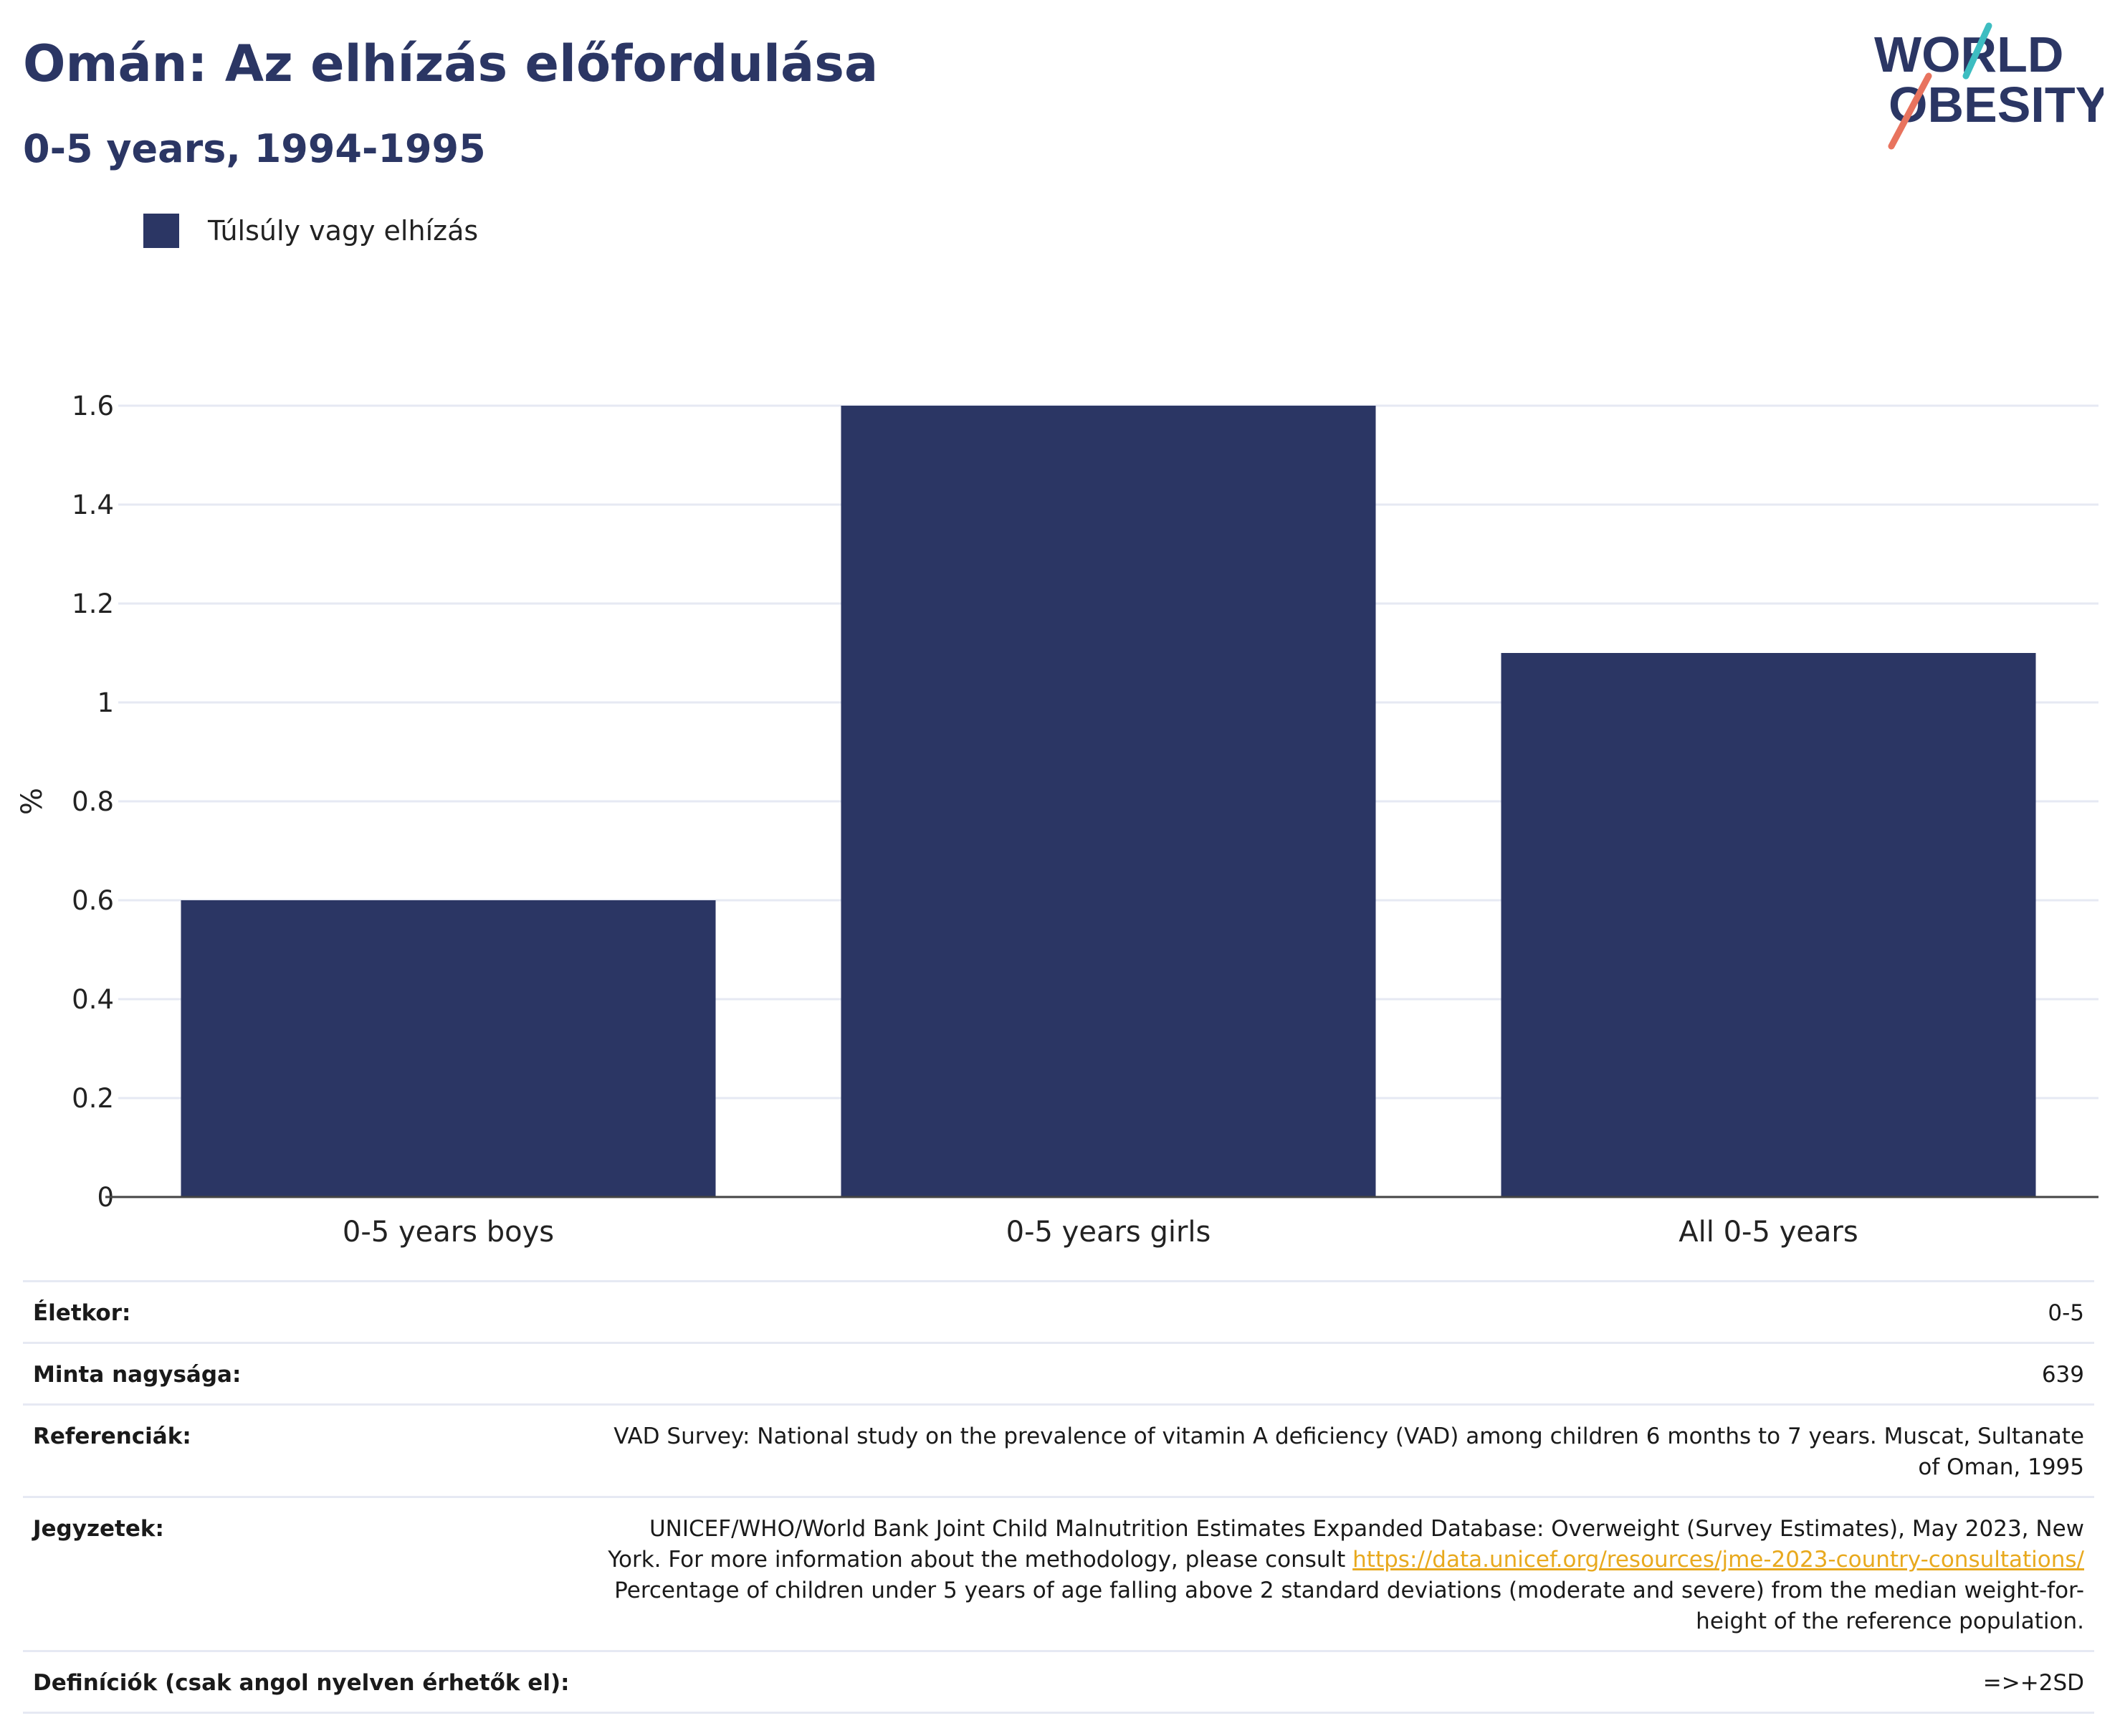 The height and width of the screenshot is (1736, 2120). Describe the element at coordinates (93, 1000) in the screenshot. I see `y-tick-label: 0.4` at that location.